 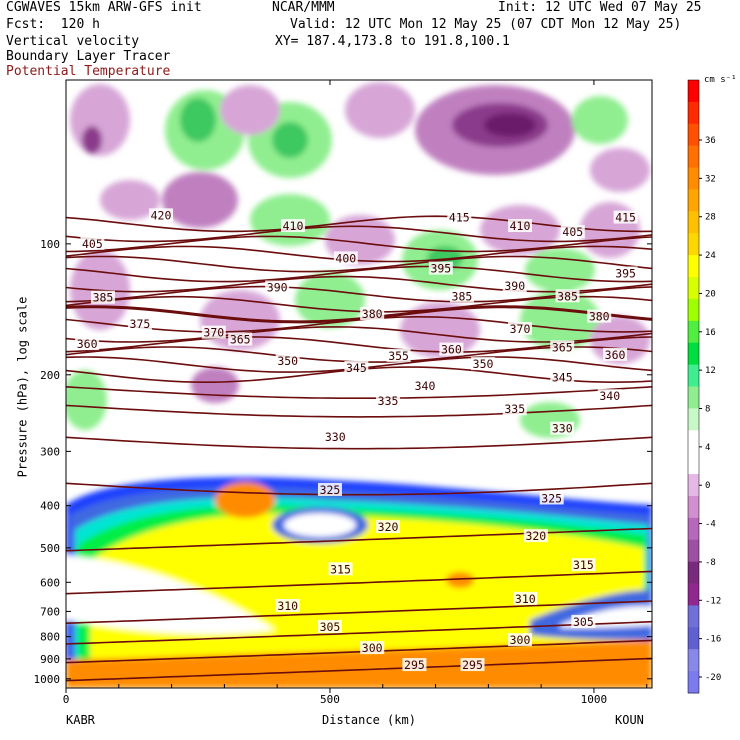 What do you see at coordinates (594, 699) in the screenshot?
I see `x-tick-label: 1000` at bounding box center [594, 699].